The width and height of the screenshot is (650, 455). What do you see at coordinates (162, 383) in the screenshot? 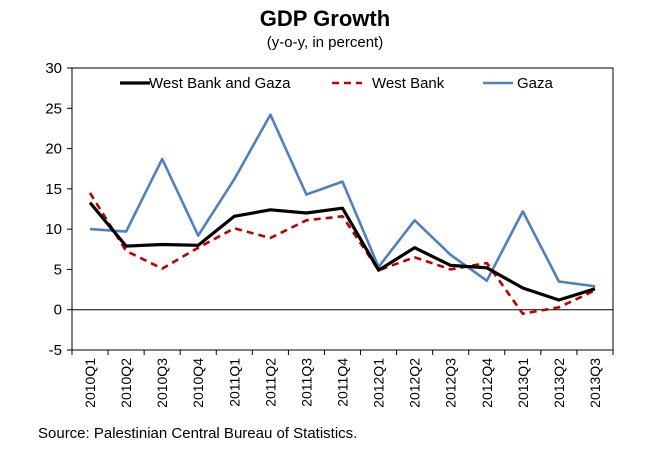
I see `x-tick-label: 2010Q3` at bounding box center [162, 383].